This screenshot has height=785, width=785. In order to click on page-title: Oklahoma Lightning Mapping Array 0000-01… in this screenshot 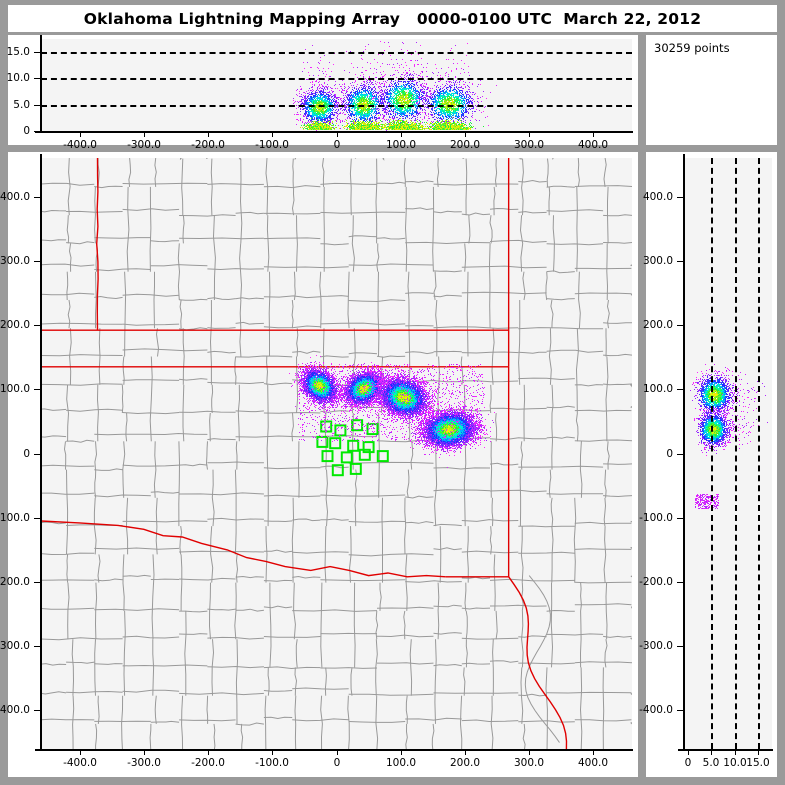, I will do `click(392, 18)`.